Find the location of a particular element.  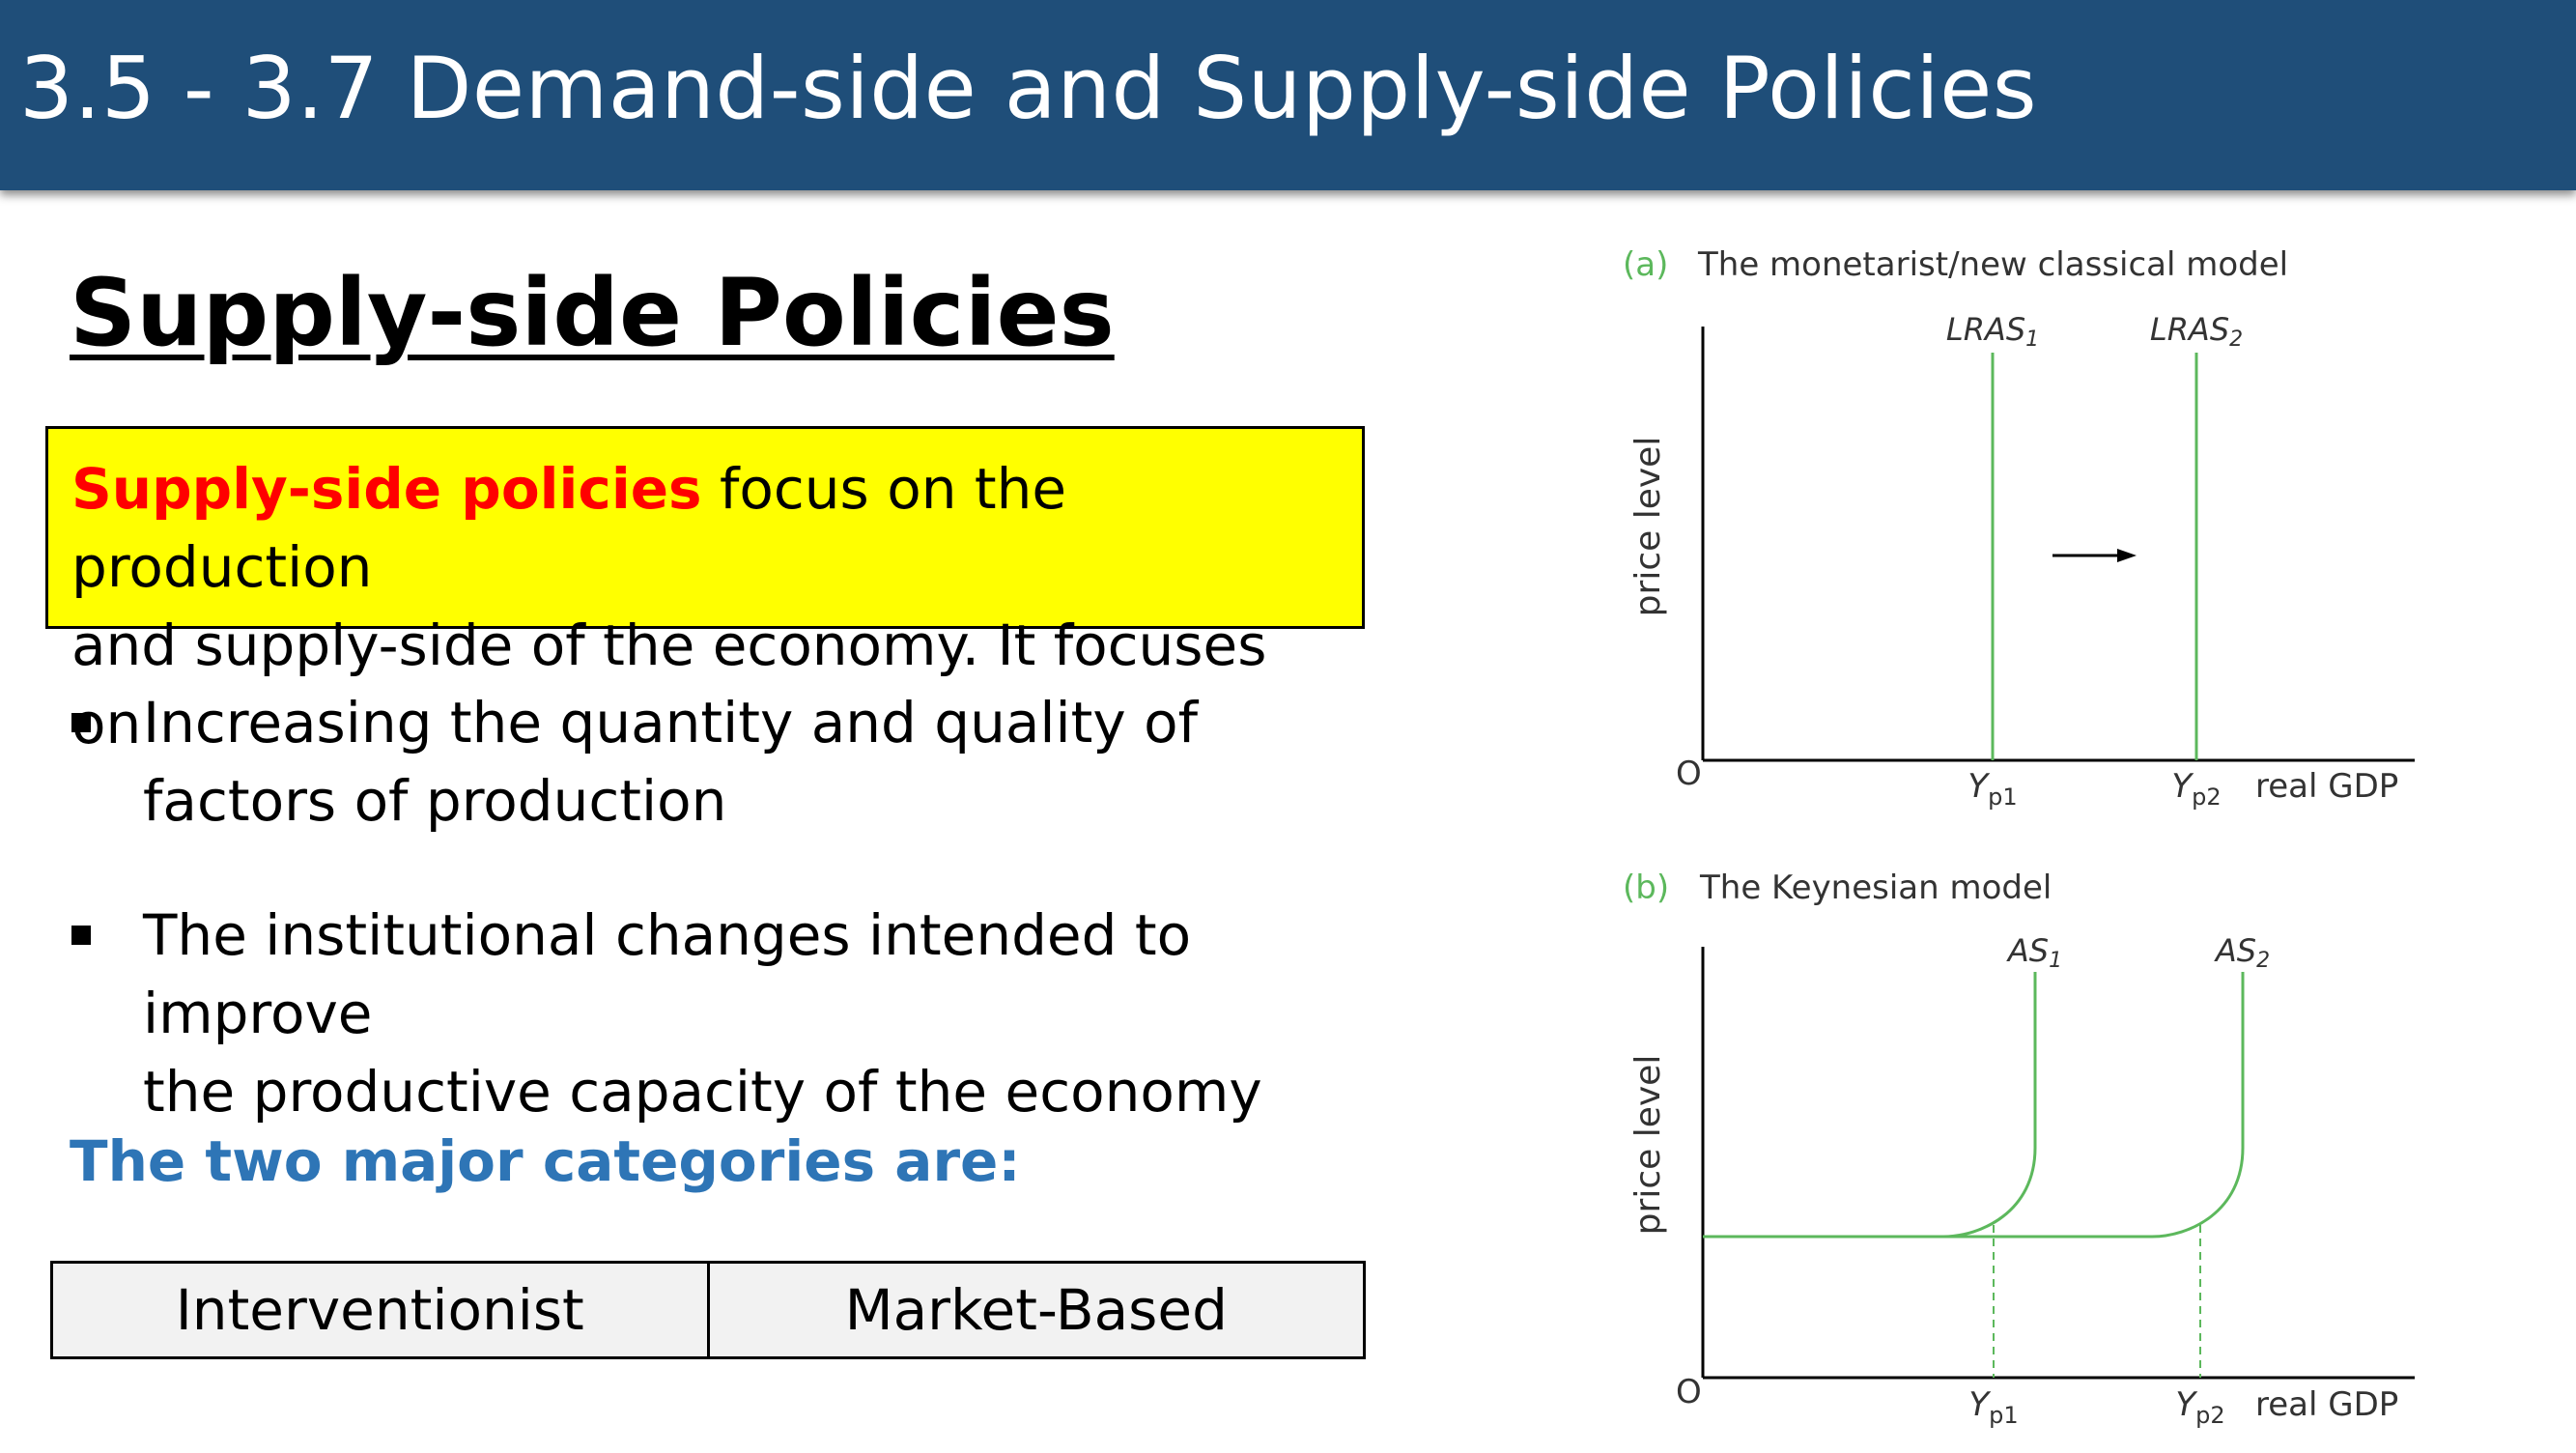

diagram-b-ylabel: price level is located at coordinates (1648, 1146).